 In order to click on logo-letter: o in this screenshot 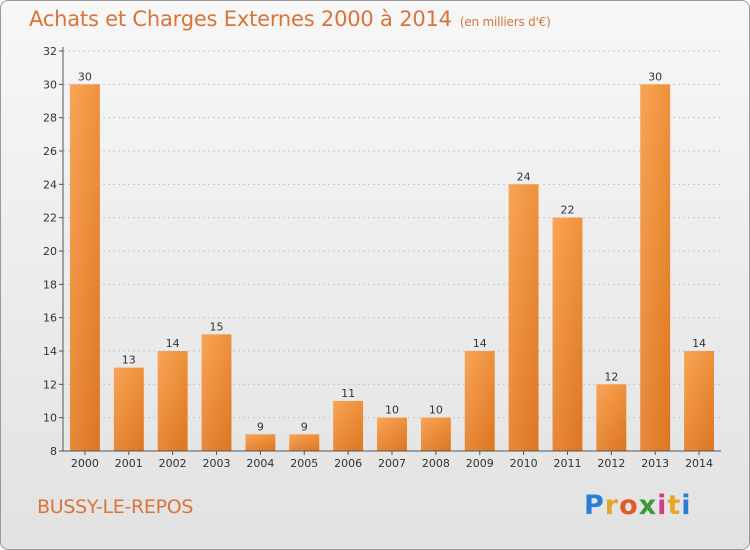, I will do `click(629, 505)`.